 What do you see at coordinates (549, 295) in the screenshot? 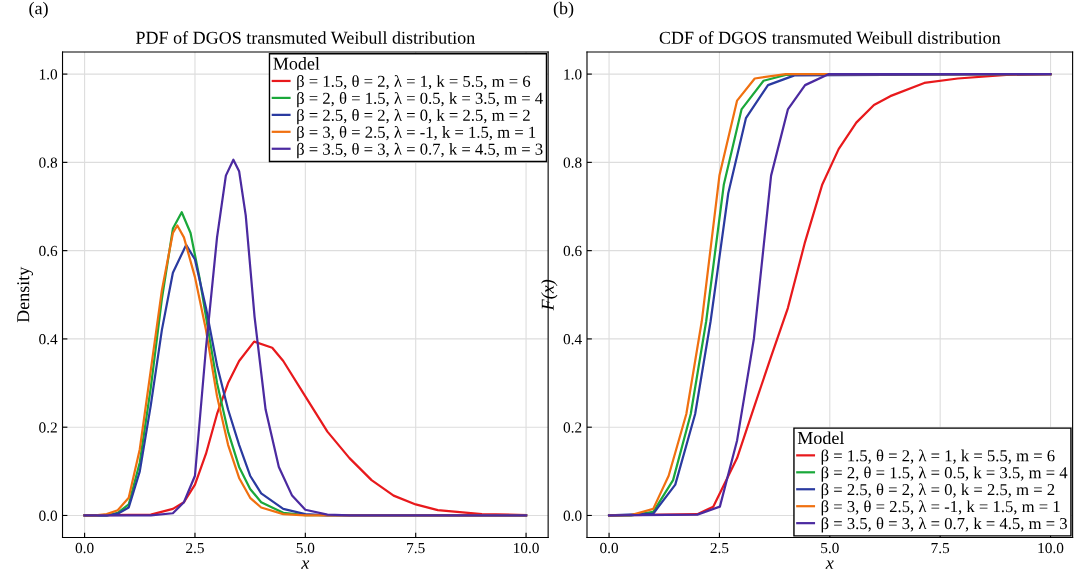
I see `y-axis-title: F(x)` at bounding box center [549, 295].